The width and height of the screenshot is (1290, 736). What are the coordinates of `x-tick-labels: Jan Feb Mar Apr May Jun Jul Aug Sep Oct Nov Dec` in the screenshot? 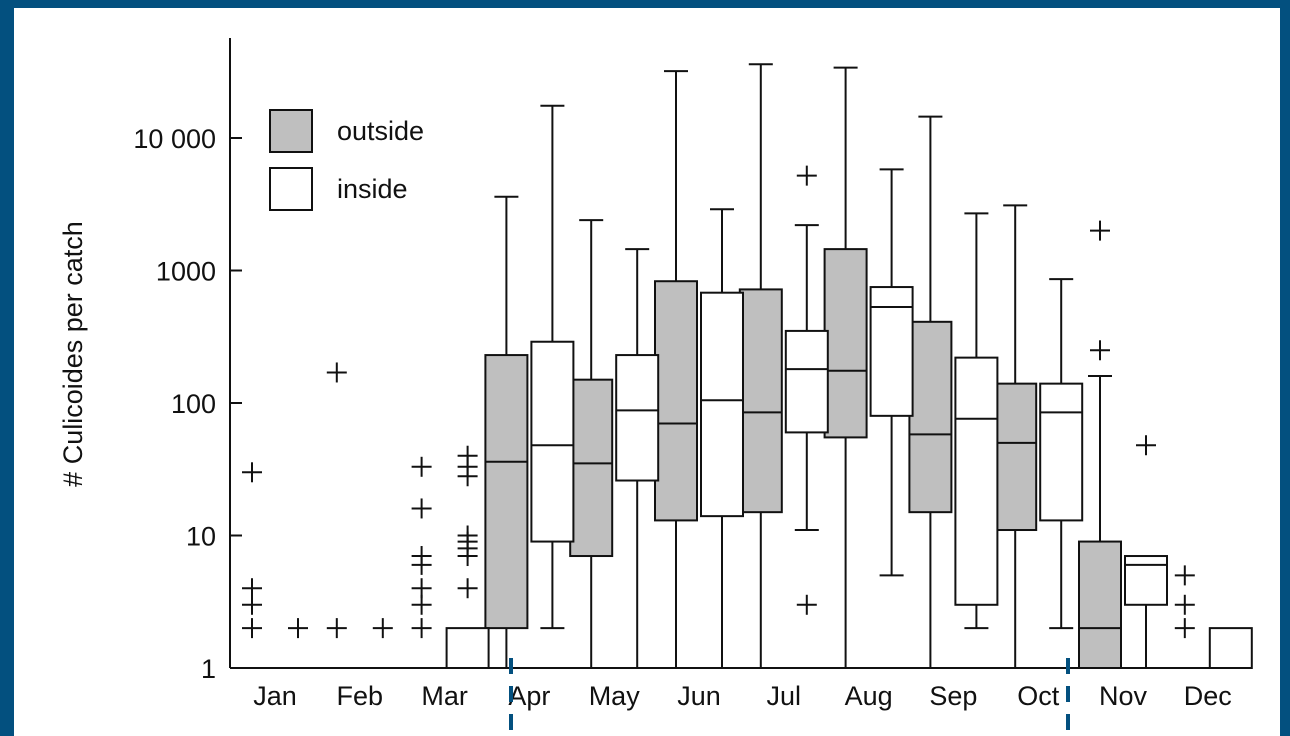 It's located at (742, 696).